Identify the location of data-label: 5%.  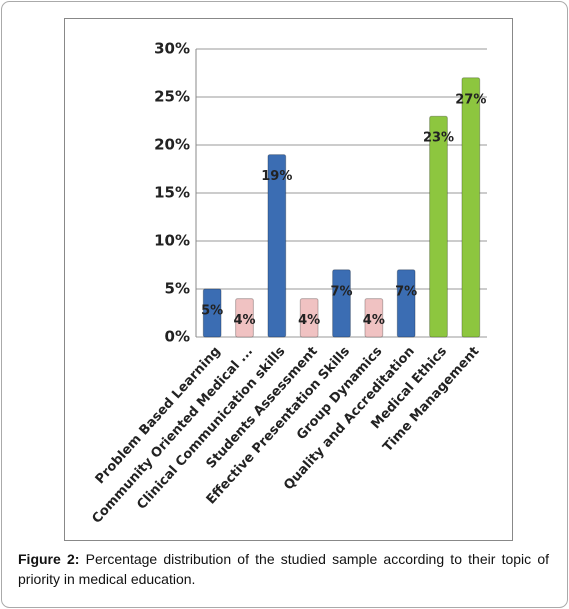
(212, 311).